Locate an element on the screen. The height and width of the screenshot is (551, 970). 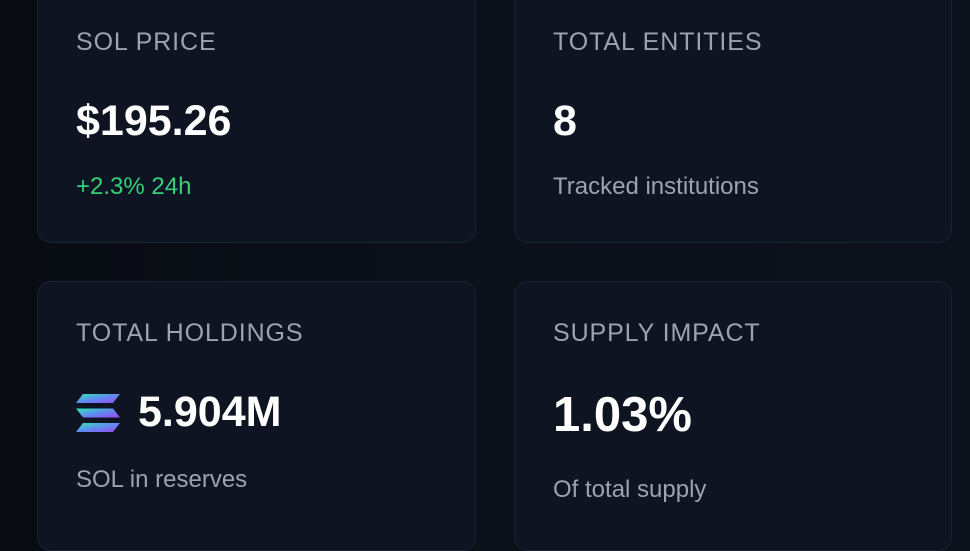
sol-price-change: +2.3% 24h is located at coordinates (134, 186).